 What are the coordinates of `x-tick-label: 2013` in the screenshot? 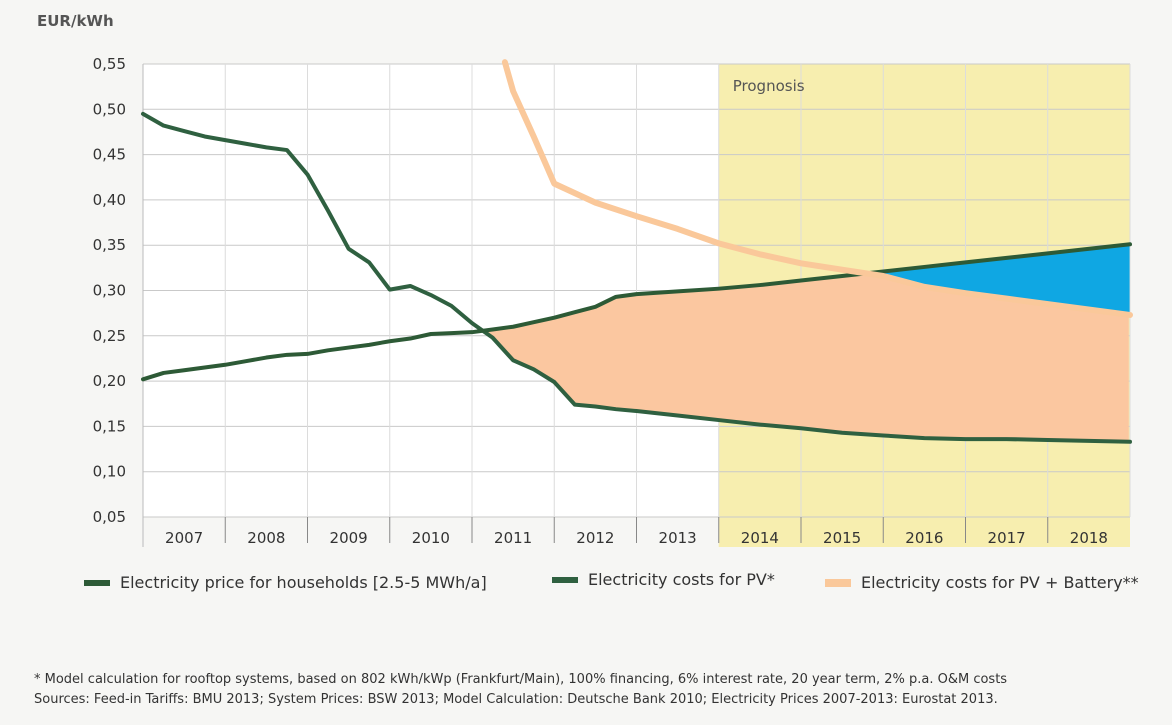 It's located at (678, 538).